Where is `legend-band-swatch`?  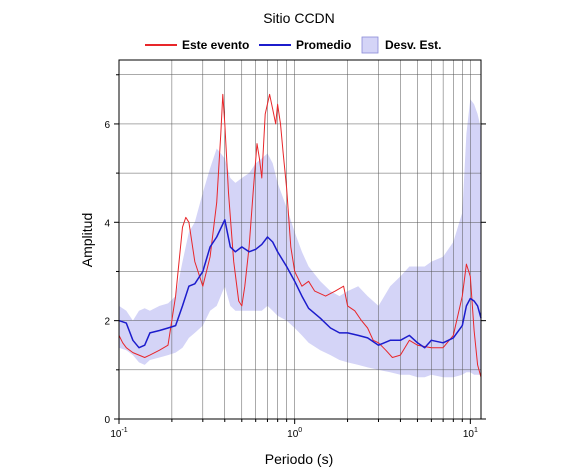
legend-band-swatch is located at coordinates (370, 45).